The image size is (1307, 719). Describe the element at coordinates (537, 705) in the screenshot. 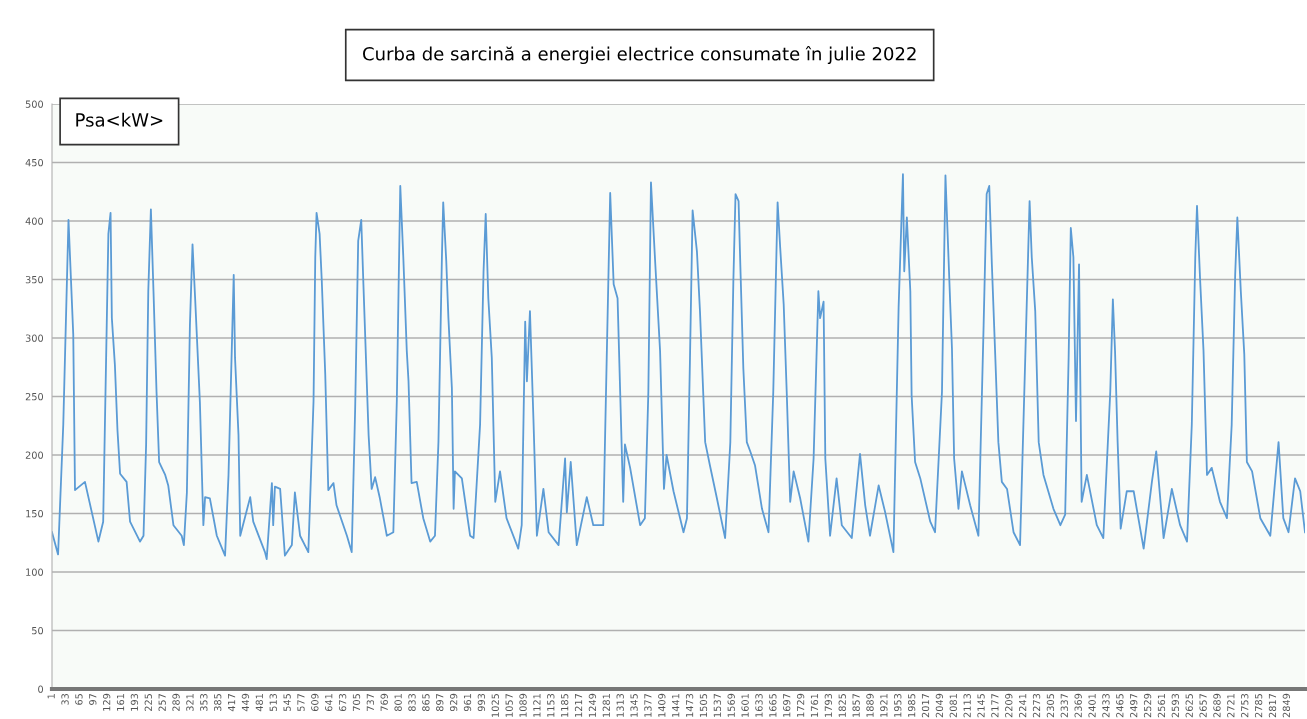

I see `x-tick-label: 1121` at that location.